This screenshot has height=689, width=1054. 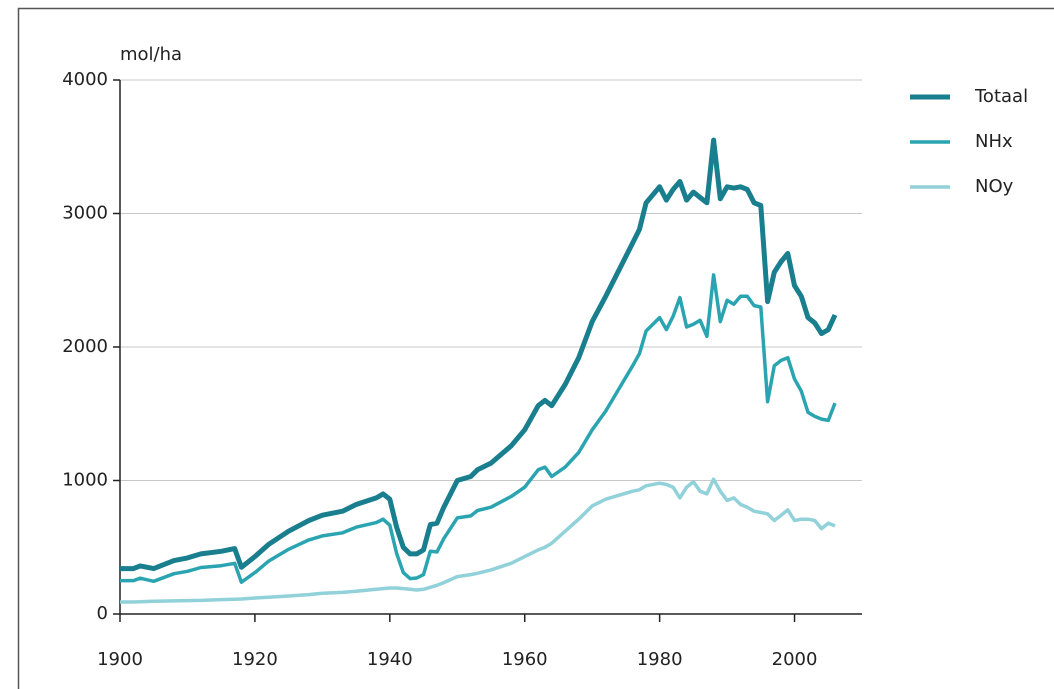 What do you see at coordinates (994, 186) in the screenshot?
I see `legend-label: NOy` at bounding box center [994, 186].